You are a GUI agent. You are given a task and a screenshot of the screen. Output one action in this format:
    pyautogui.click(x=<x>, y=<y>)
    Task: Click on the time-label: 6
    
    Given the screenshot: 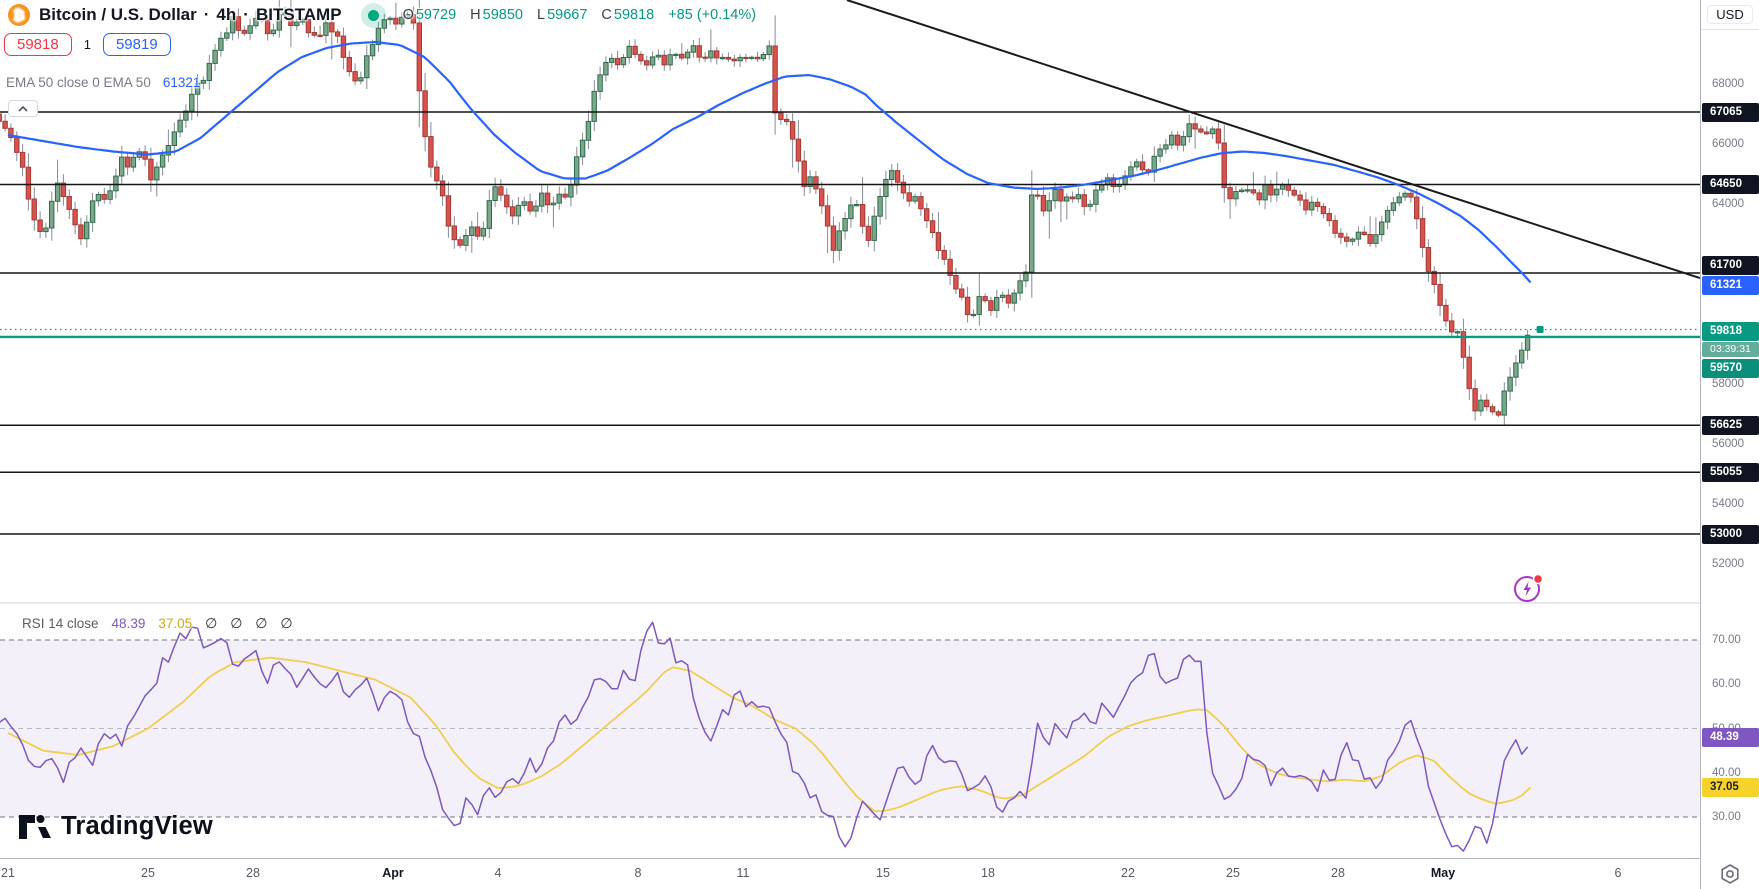 What is the action you would take?
    pyautogui.click(x=1618, y=873)
    